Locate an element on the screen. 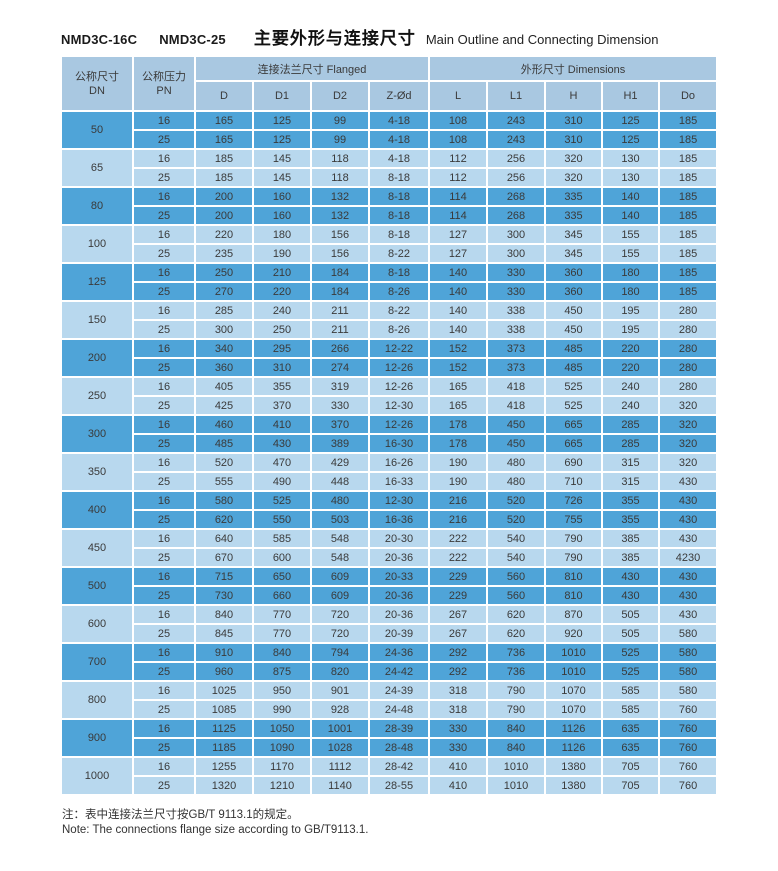  value-cell: 222 is located at coordinates (458, 538).